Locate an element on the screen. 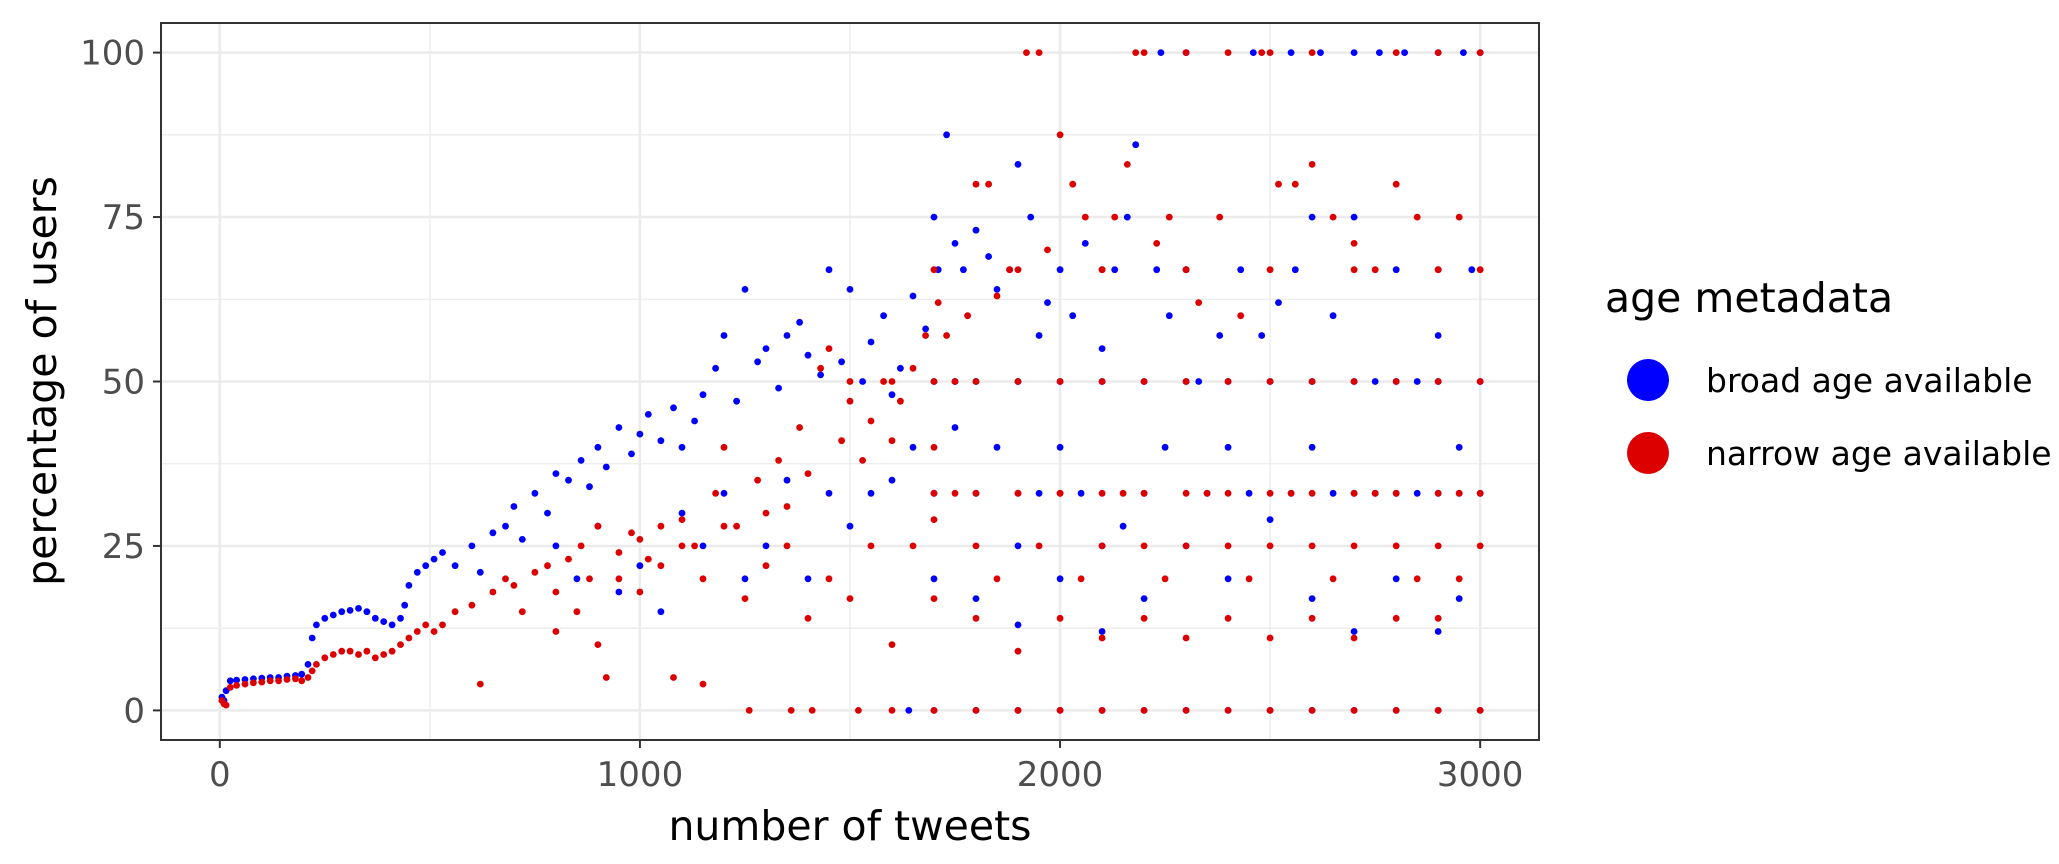  legend-key-narrow-age is located at coordinates (1648, 453).